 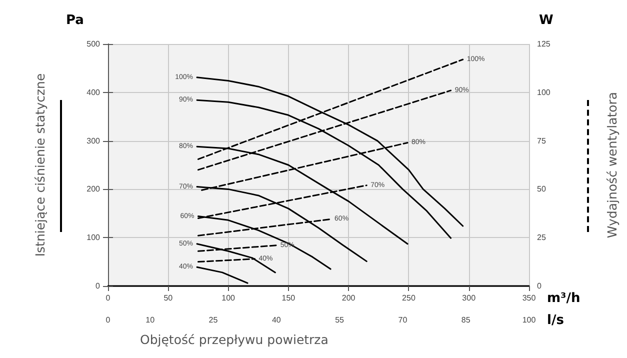 What do you see at coordinates (93, 189) in the screenshot?
I see `y-tick-label: 200` at bounding box center [93, 189].